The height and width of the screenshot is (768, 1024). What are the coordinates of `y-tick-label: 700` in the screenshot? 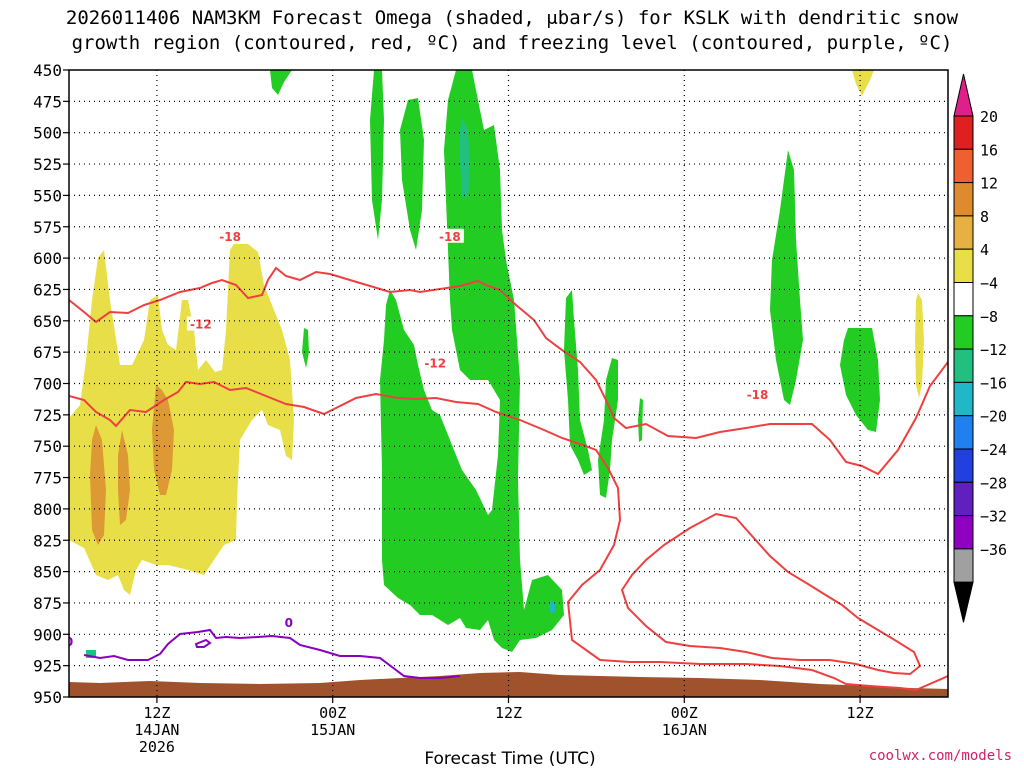 It's located at (47, 384).